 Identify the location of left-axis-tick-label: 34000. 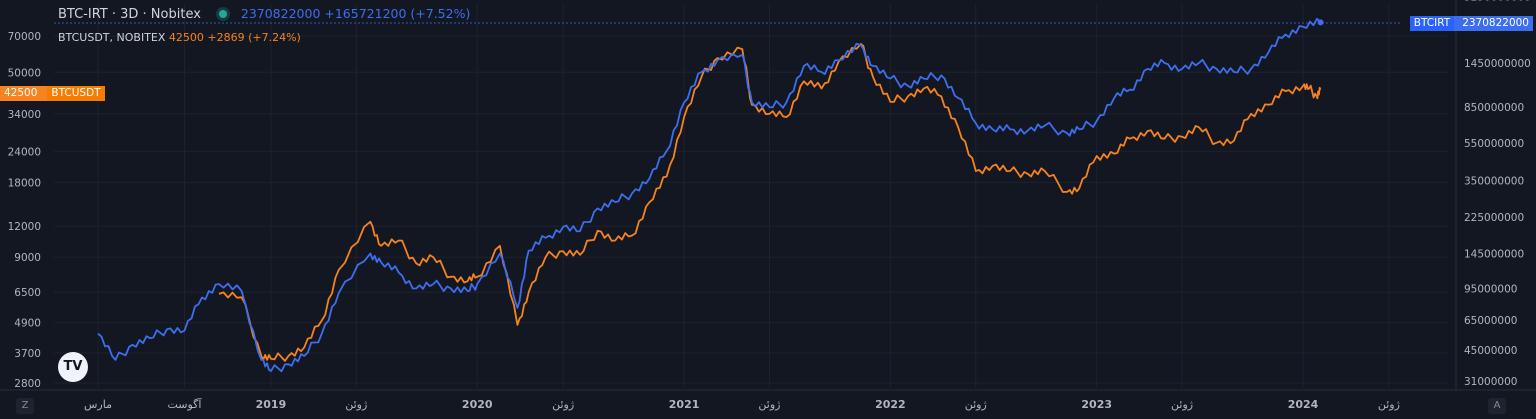
(24, 115).